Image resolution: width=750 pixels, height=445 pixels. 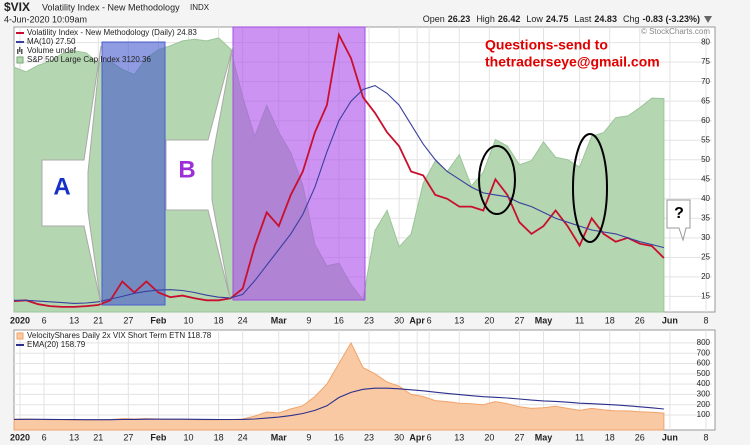 What do you see at coordinates (133, 173) in the screenshot?
I see `highlight-a` at bounding box center [133, 173].